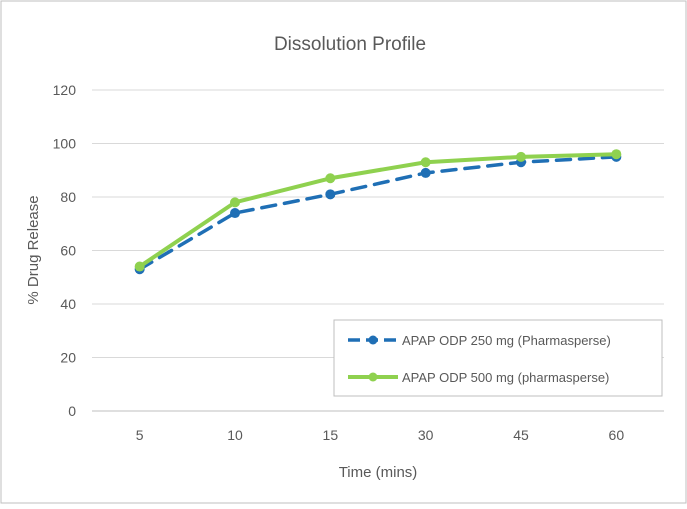 The image size is (687, 509). Describe the element at coordinates (380, 435) in the screenshot. I see `x-axis-ticks: 5 10 15 30 45 60` at that location.